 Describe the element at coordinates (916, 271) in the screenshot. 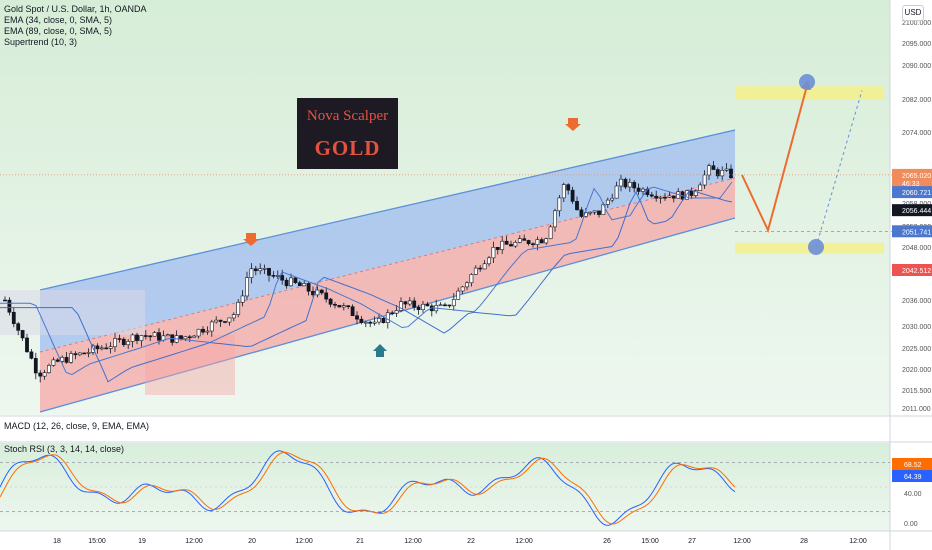

I see `price-label-text: 2042.512` at that location.